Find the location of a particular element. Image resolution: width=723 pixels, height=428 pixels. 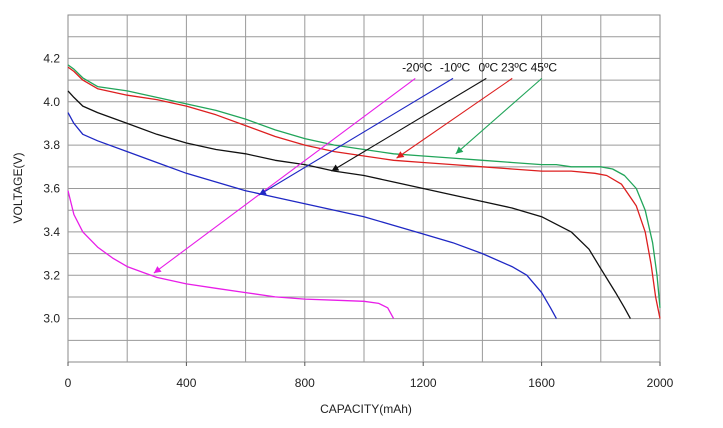

x-tick-label: 800 is located at coordinates (305, 383).